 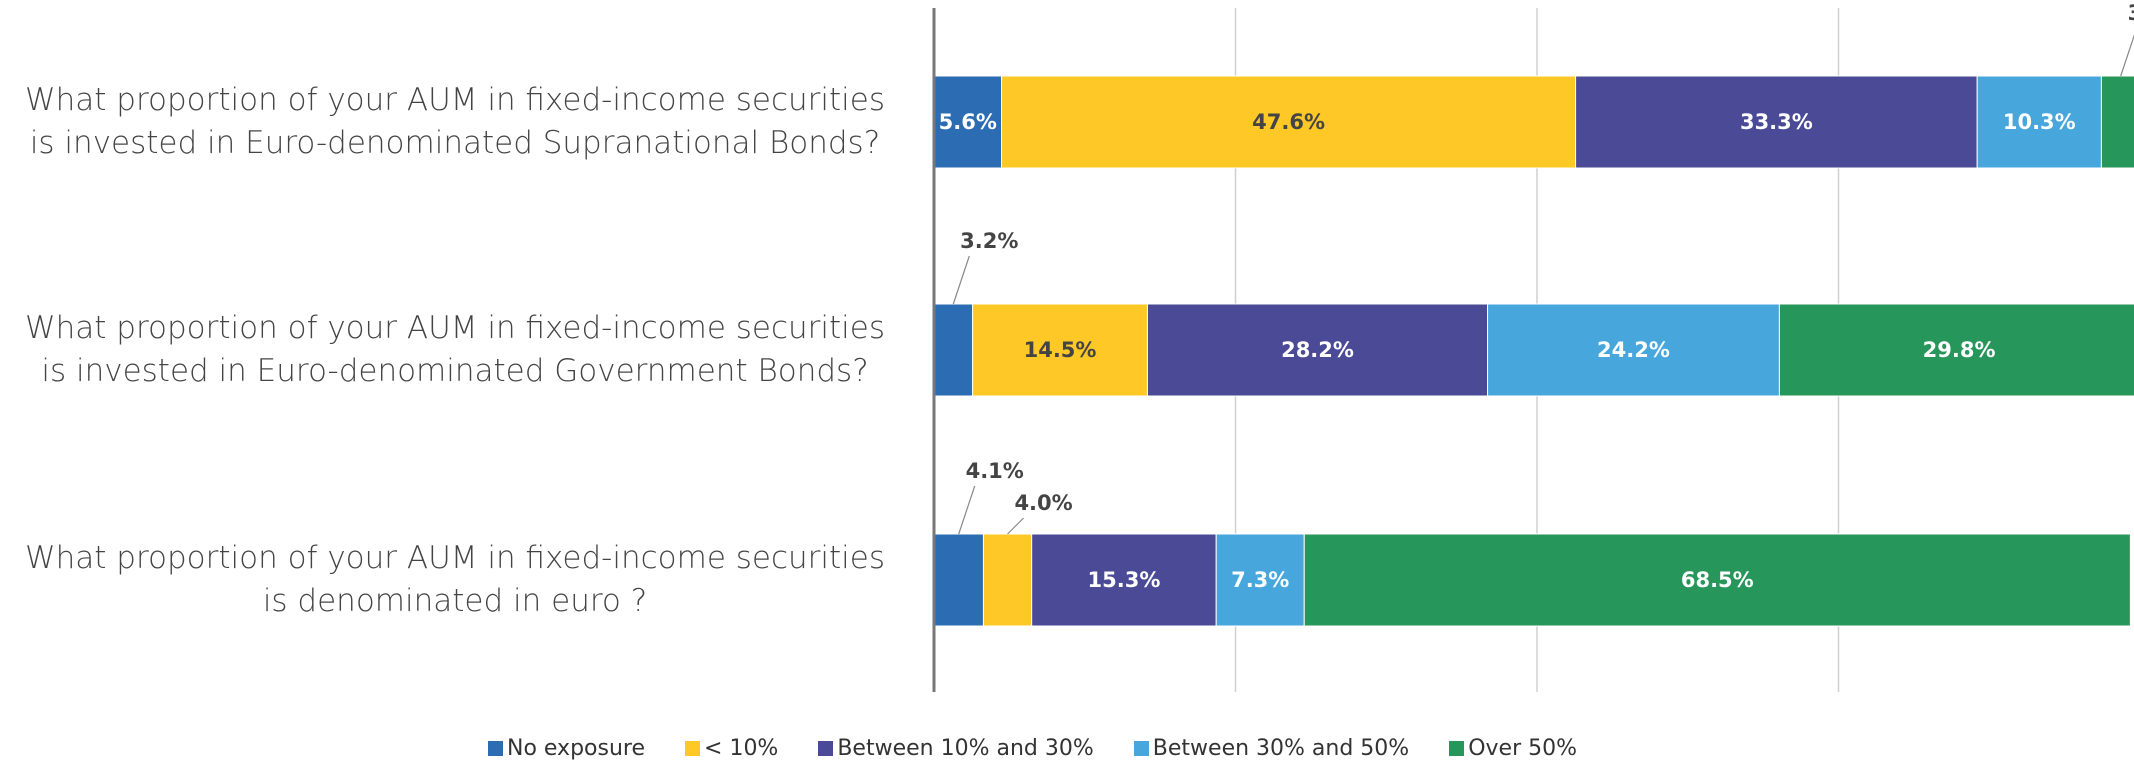 I want to click on legend-item: Between 30% and 50%, so click(x=1271, y=748).